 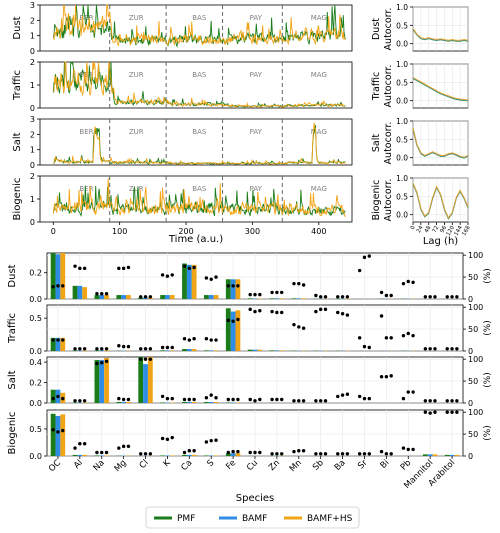 What do you see at coordinates (402, 25) in the screenshot?
I see `y-tick-label: 0.5` at bounding box center [402, 25].